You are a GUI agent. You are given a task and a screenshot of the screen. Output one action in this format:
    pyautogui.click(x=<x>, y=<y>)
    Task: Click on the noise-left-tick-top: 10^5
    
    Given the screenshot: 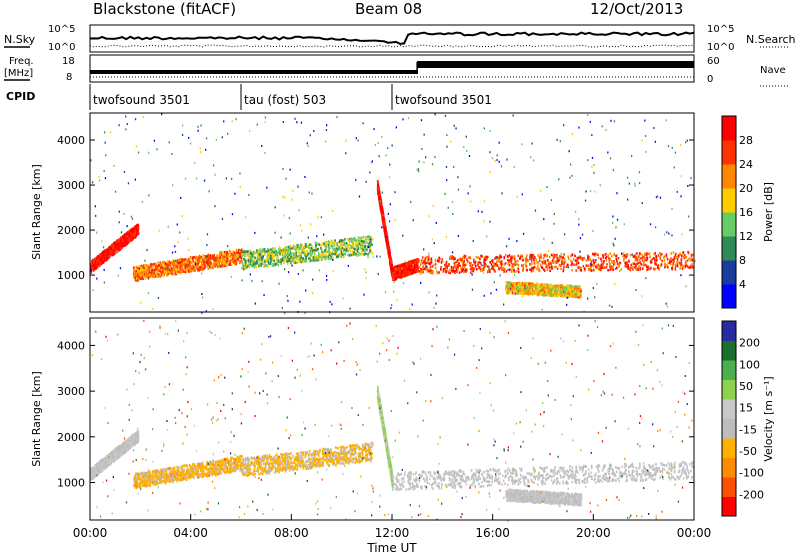 What is the action you would take?
    pyautogui.click(x=61, y=29)
    